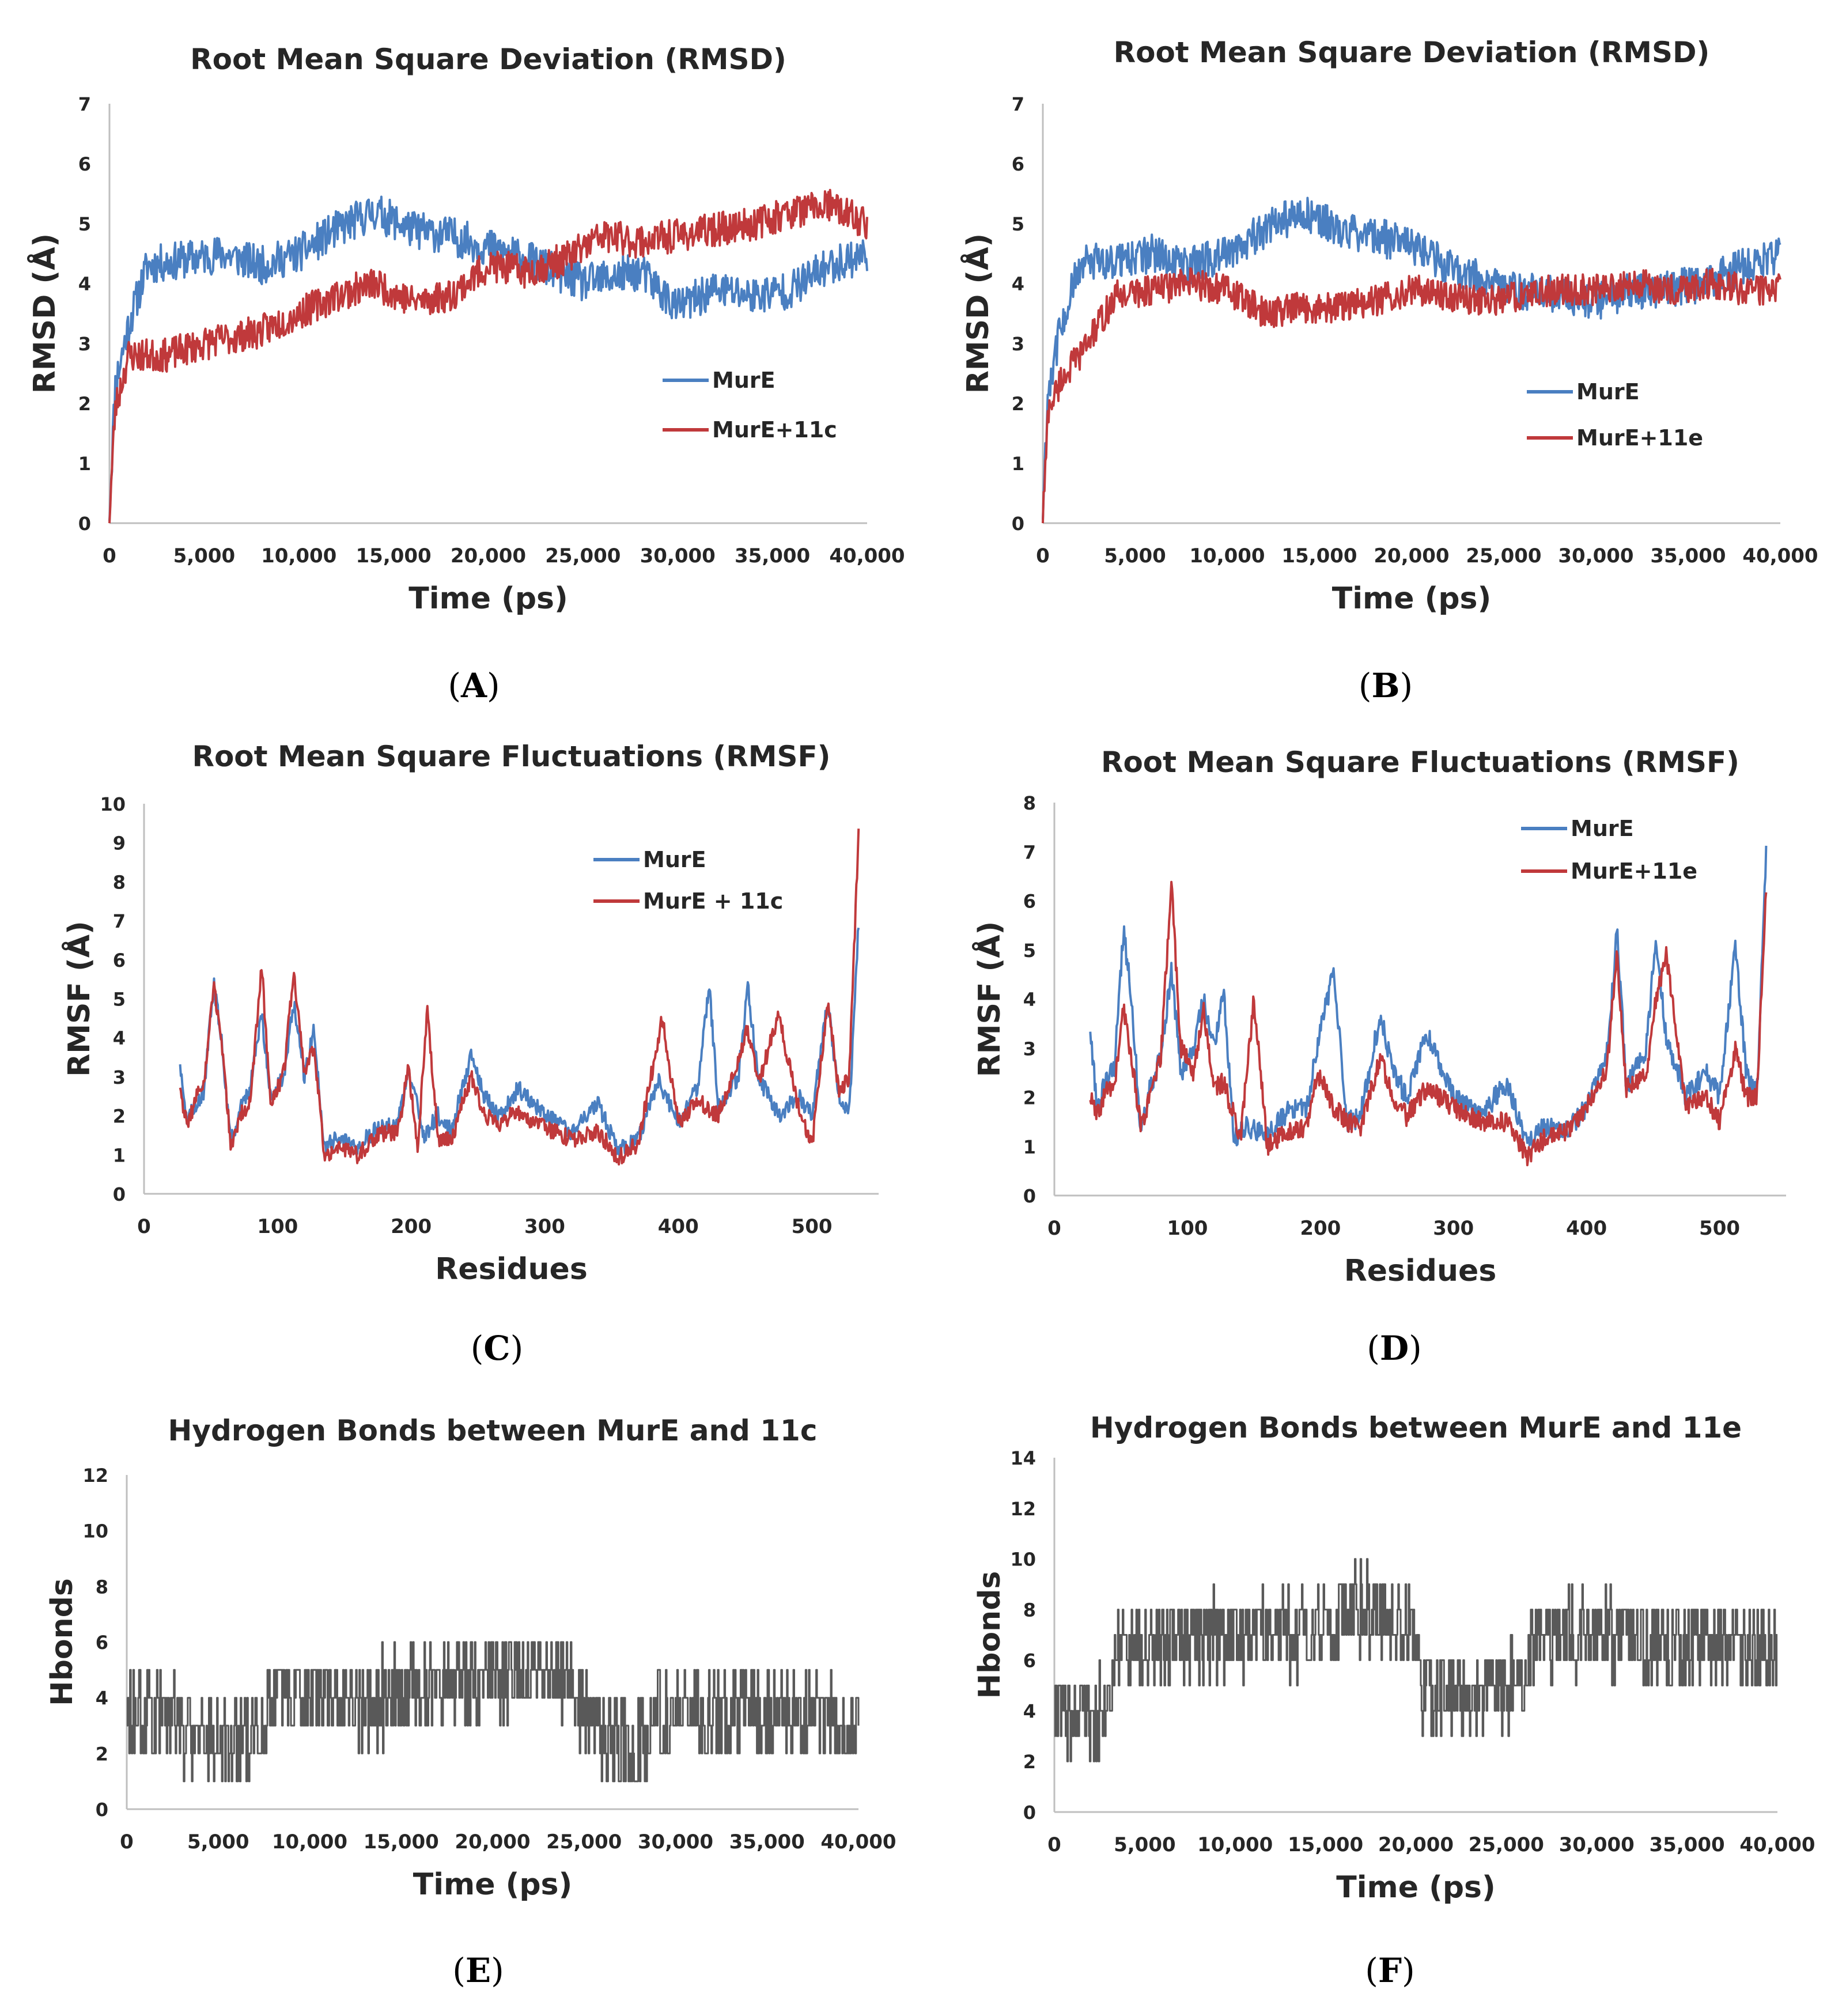 The width and height of the screenshot is (1846, 2016). I want to click on series-line-hbonds, so click(493, 1712).